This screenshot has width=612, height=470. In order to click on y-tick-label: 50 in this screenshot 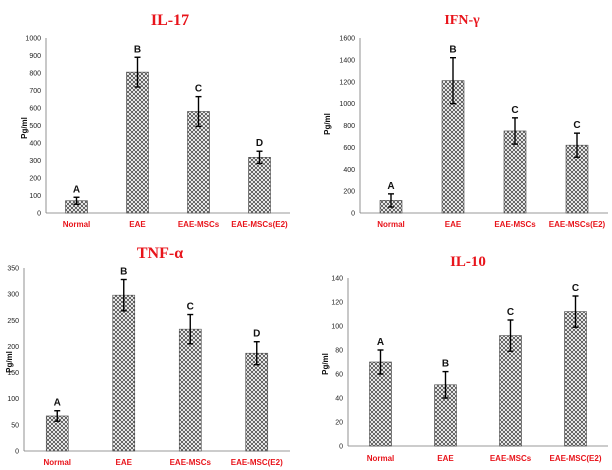, I will do `click(15, 425)`.